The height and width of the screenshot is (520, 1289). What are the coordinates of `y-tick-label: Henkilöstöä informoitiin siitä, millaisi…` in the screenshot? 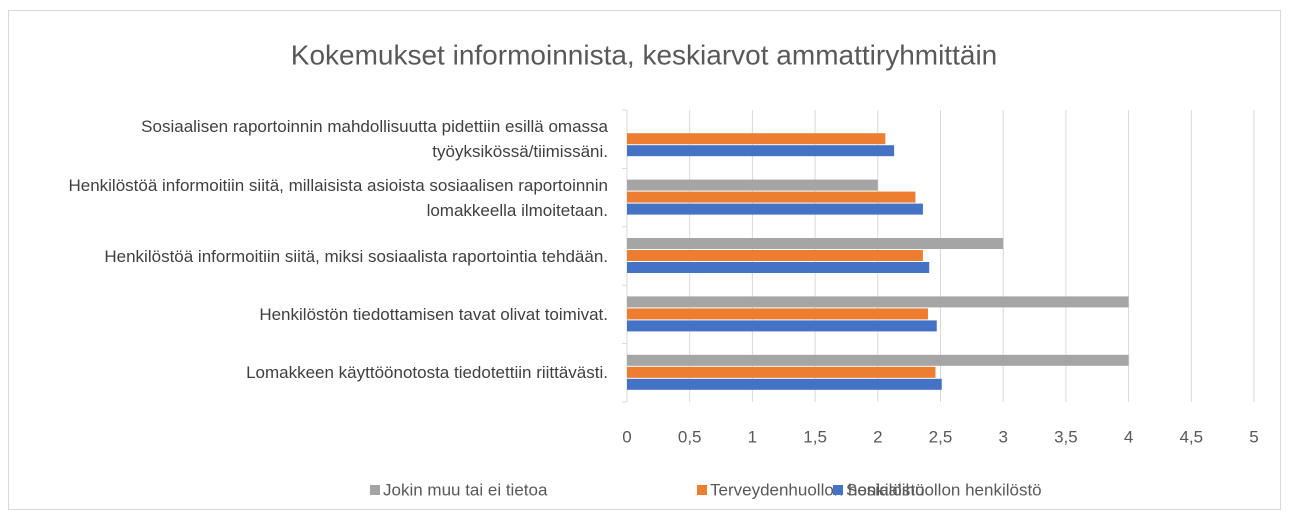 It's located at (338, 197).